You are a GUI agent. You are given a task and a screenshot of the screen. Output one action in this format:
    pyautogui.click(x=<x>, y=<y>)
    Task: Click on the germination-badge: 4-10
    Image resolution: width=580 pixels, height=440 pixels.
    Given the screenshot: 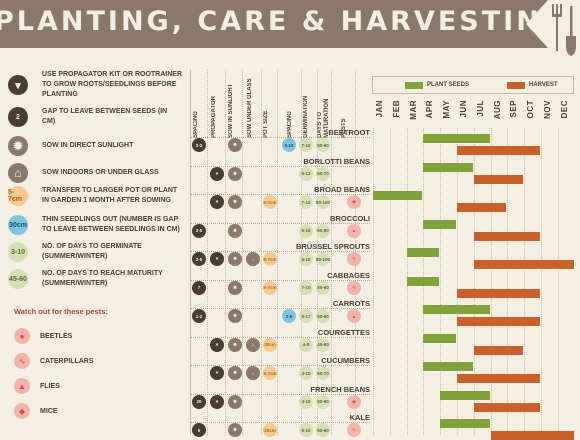 What is the action you would take?
    pyautogui.click(x=306, y=401)
    